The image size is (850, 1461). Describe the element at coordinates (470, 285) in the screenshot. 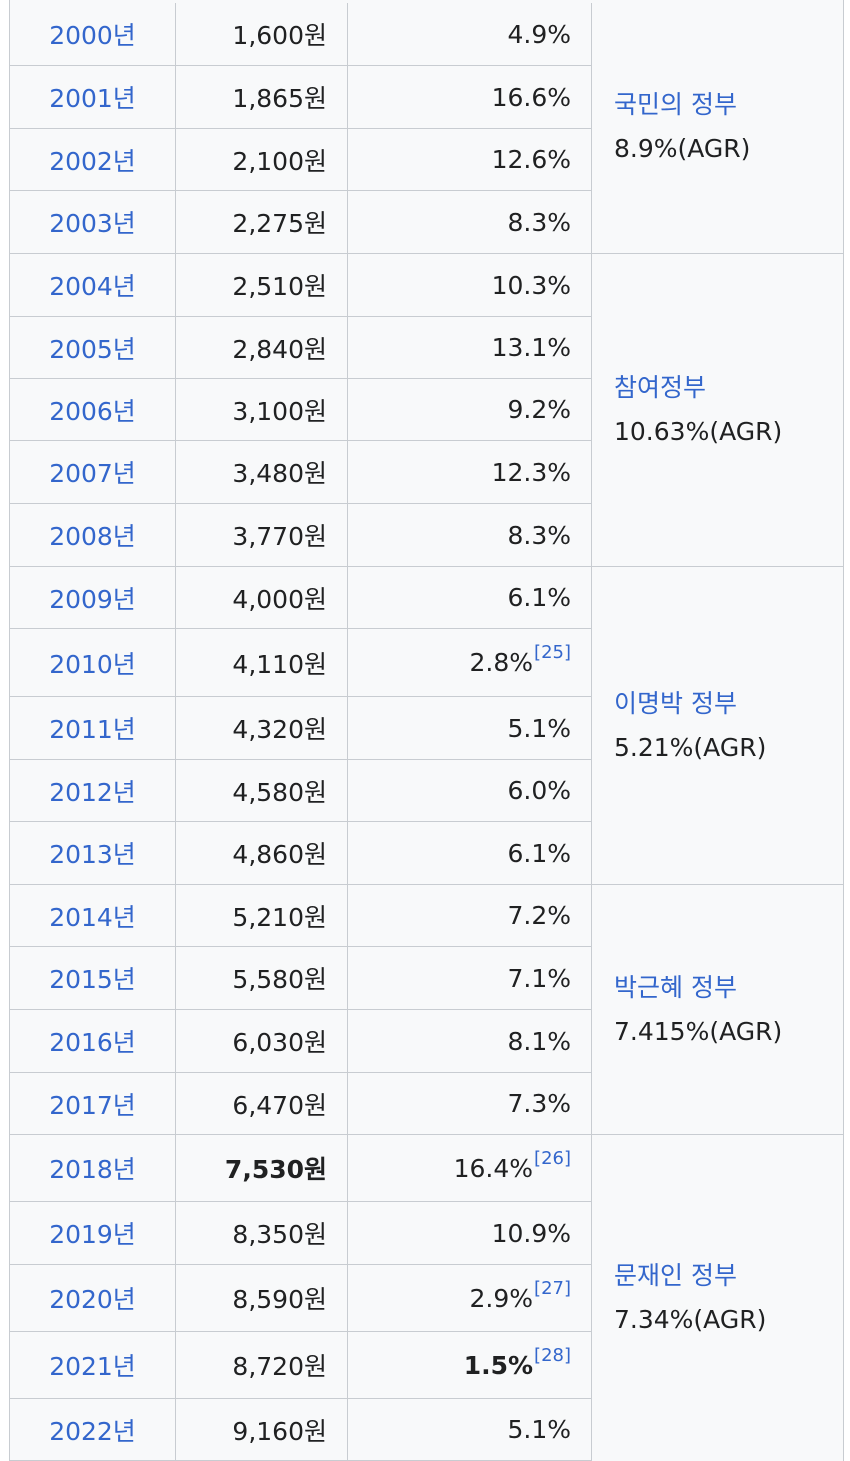

I see `rate-cell: 10.3%` at that location.